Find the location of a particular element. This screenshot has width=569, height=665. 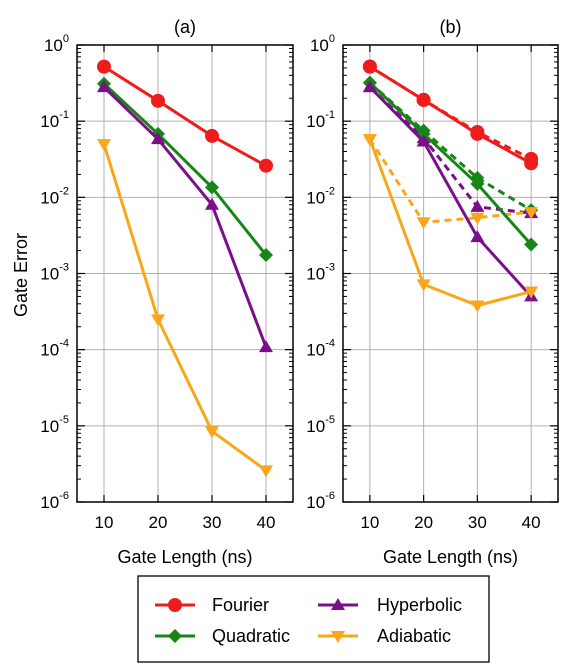

panel-title: (b) is located at coordinates (451, 27).